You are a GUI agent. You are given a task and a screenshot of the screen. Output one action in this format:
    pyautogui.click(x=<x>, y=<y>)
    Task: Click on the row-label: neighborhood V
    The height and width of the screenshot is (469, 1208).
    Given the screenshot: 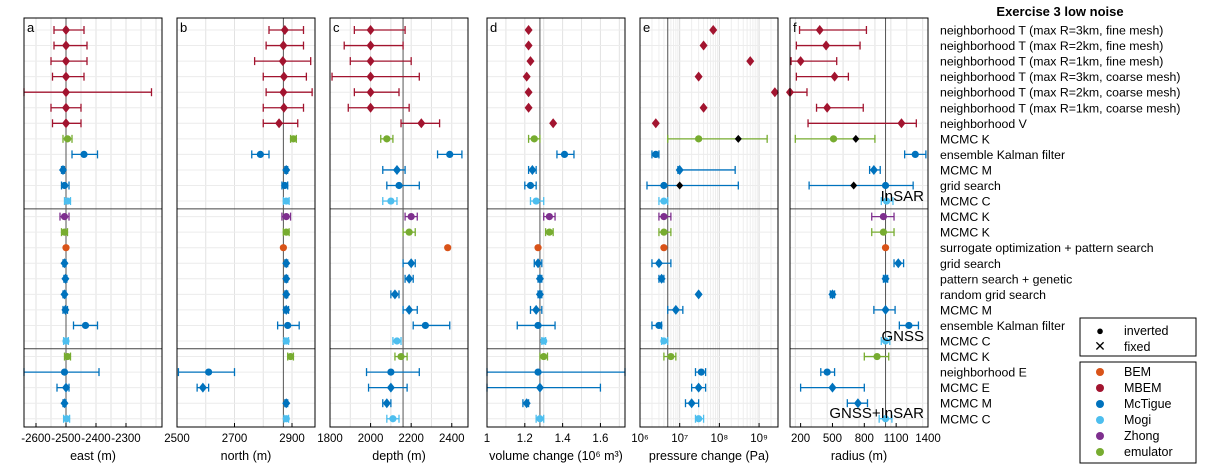 What is the action you would take?
    pyautogui.click(x=984, y=124)
    